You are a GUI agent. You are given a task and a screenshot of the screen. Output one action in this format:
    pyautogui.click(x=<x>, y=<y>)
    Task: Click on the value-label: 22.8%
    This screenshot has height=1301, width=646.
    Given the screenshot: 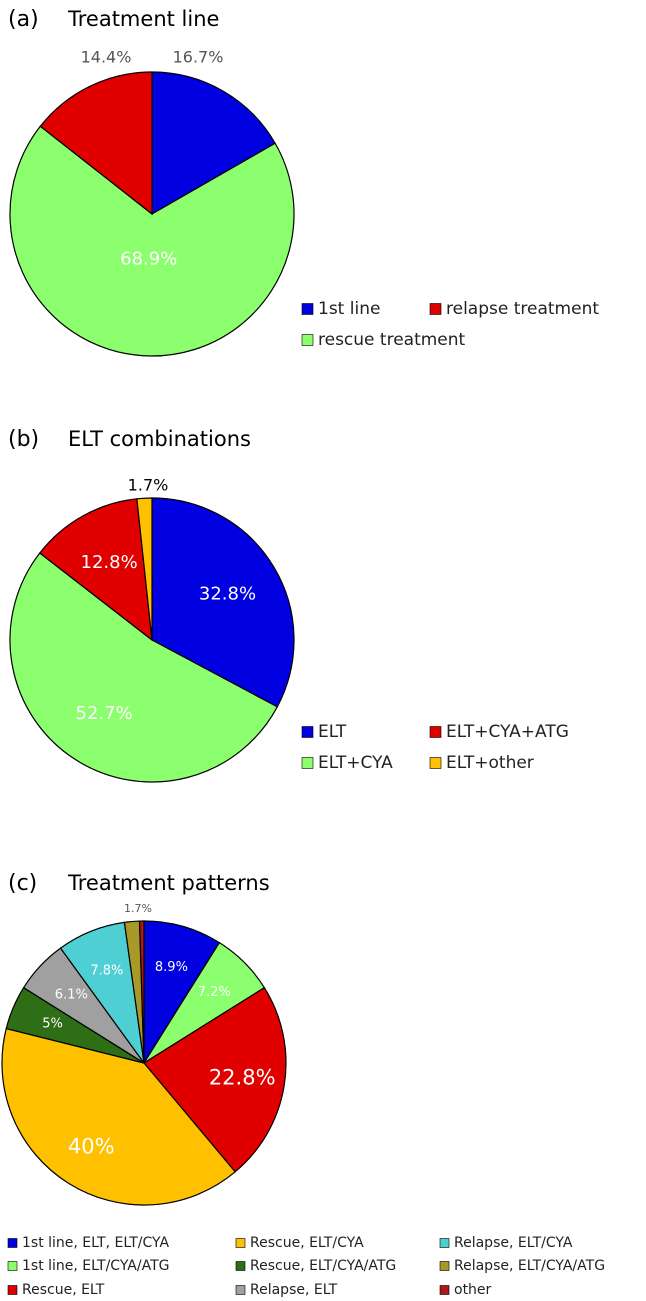 What is the action you would take?
    pyautogui.click(x=242, y=1078)
    